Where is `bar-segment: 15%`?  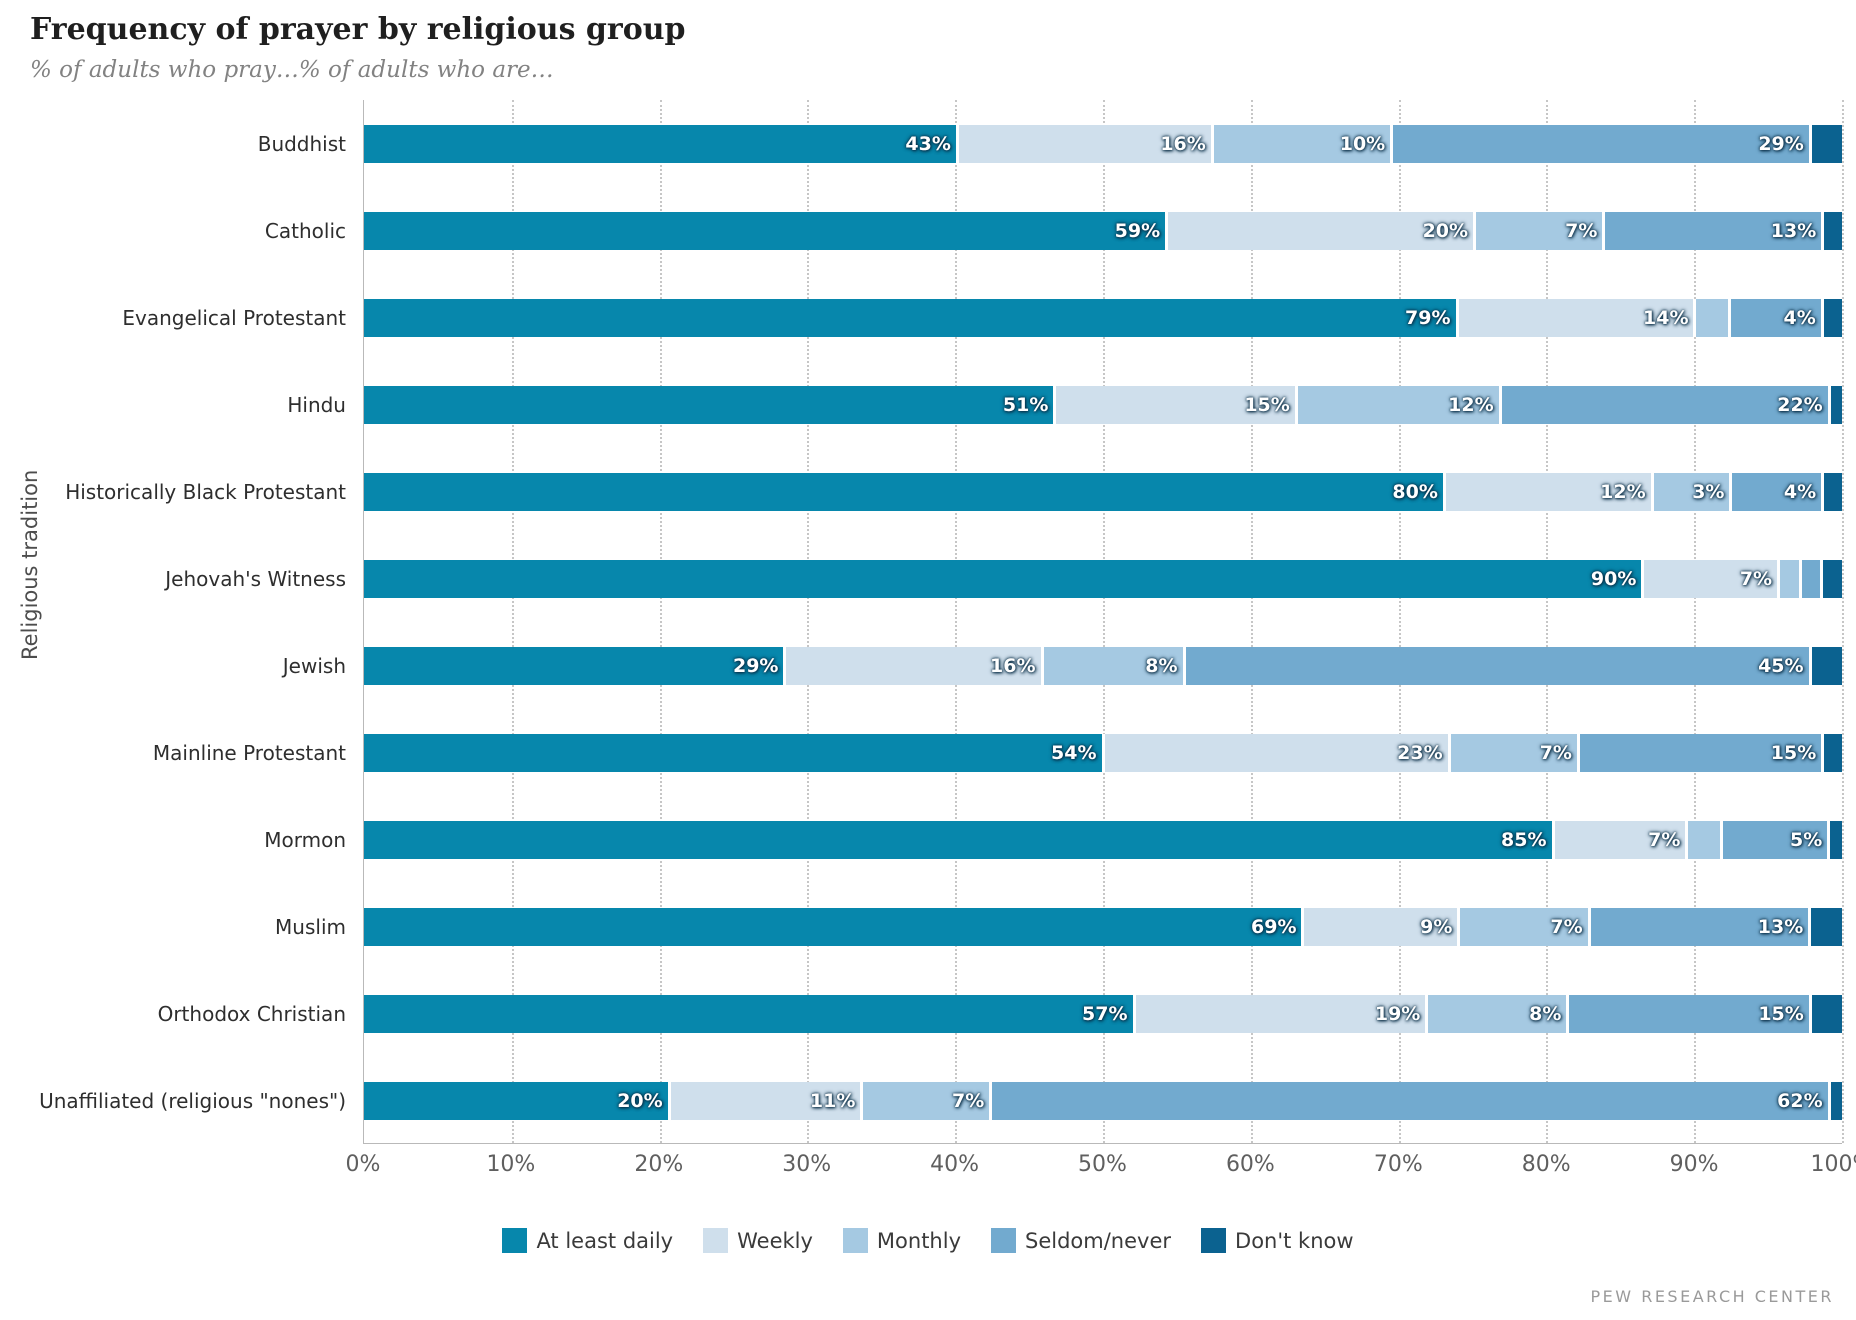
bar-segment: 15% is located at coordinates (1687, 1013).